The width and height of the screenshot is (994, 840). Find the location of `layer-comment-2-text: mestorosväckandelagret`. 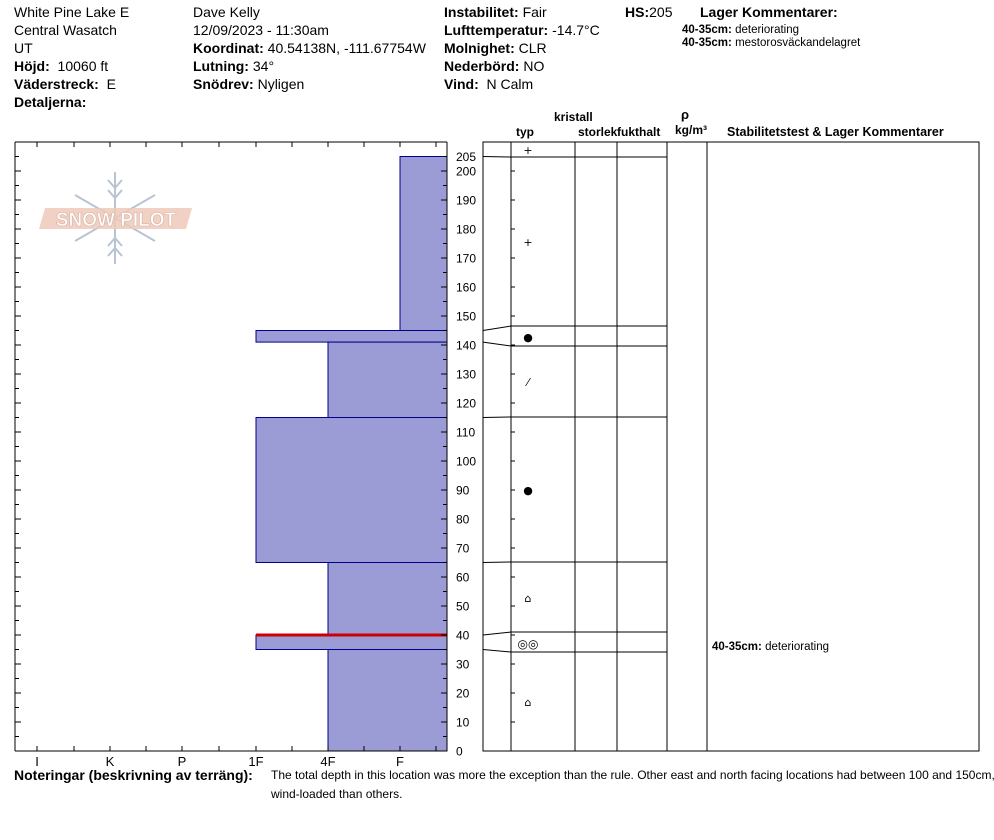

layer-comment-2-text: mestorosväckandelagret is located at coordinates (798, 43).